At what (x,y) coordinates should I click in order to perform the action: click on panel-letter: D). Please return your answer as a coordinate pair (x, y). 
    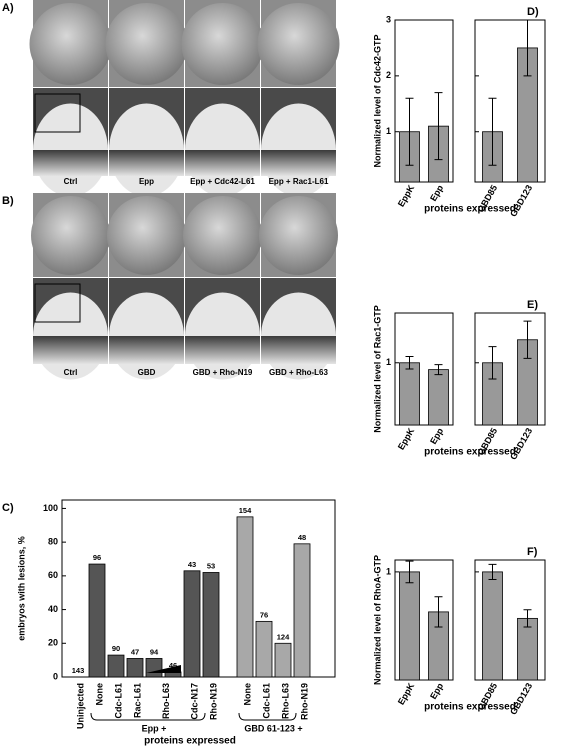
    Looking at the image, I should click on (533, 12).